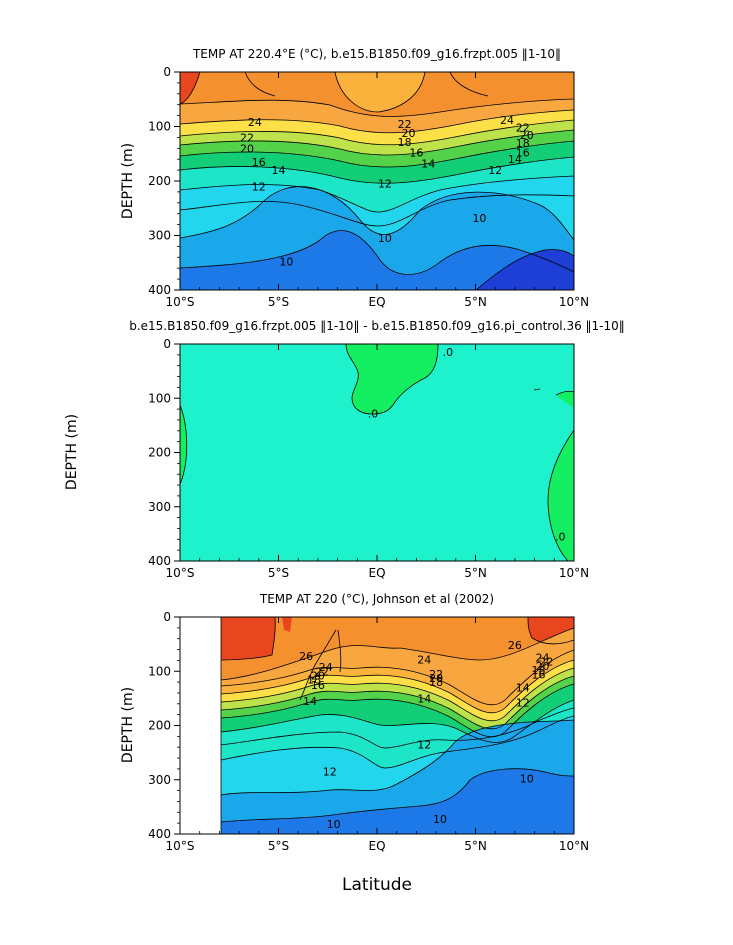 The height and width of the screenshot is (945, 733). Describe the element at coordinates (574, 846) in the screenshot. I see `p3-xtick-label-4: 10°N` at that location.